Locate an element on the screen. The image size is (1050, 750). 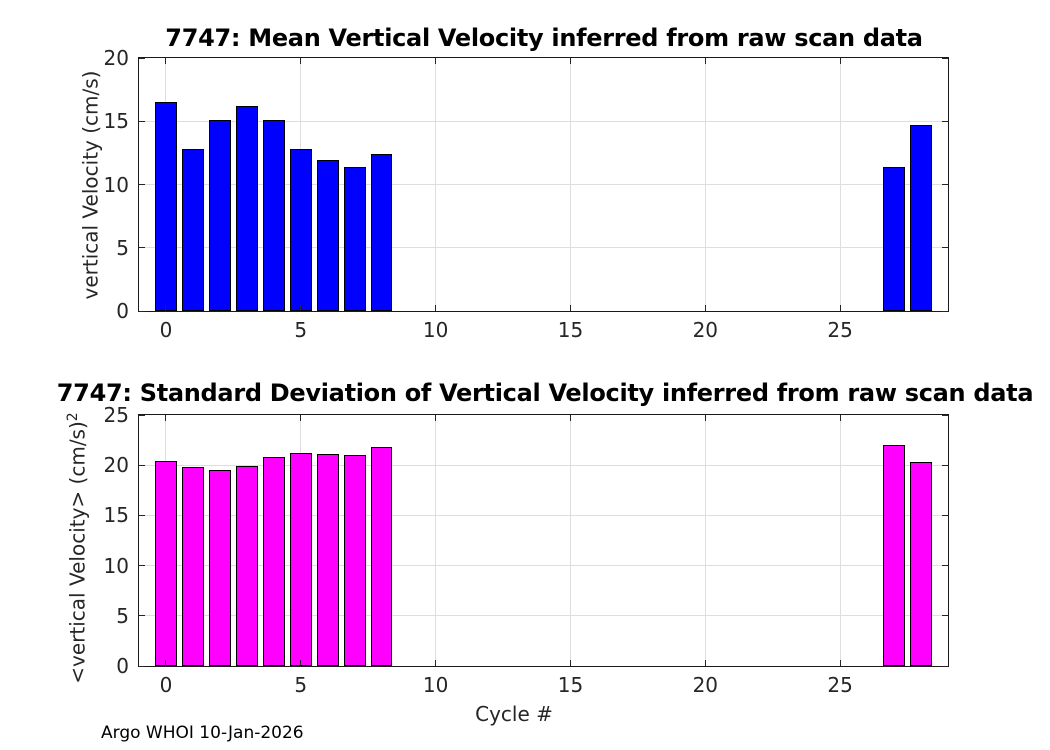
y-axis-label-text: vertical Velocity (cm/s) is located at coordinates (90, 185).